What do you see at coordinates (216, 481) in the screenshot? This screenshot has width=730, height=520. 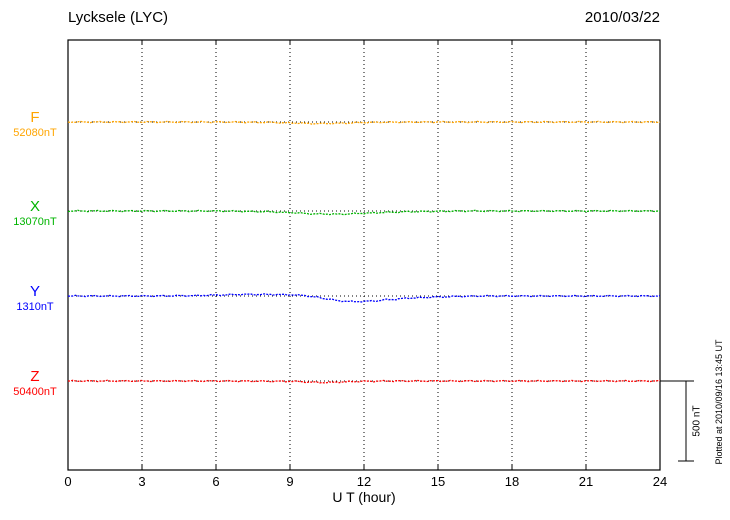 I see `x-tick-label-6: 6` at bounding box center [216, 481].